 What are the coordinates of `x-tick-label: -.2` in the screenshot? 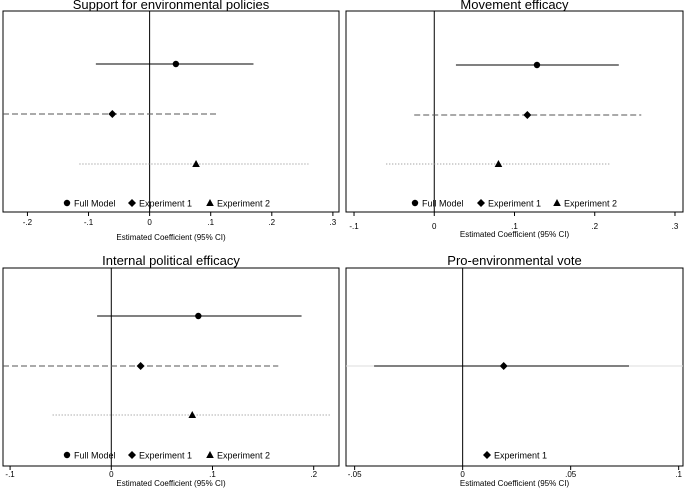 It's located at (28, 222).